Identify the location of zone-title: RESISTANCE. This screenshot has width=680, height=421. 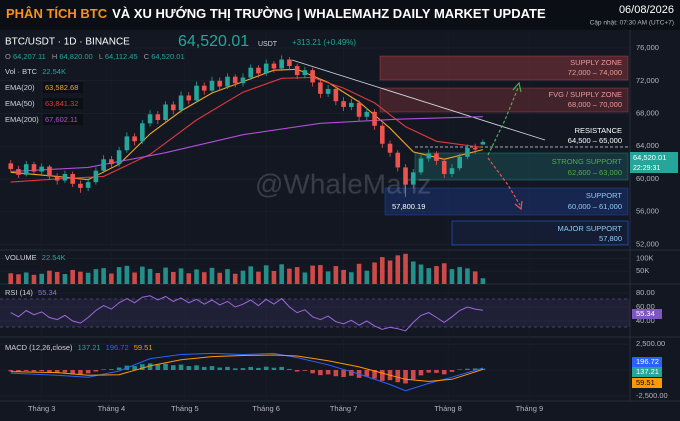
(598, 130).